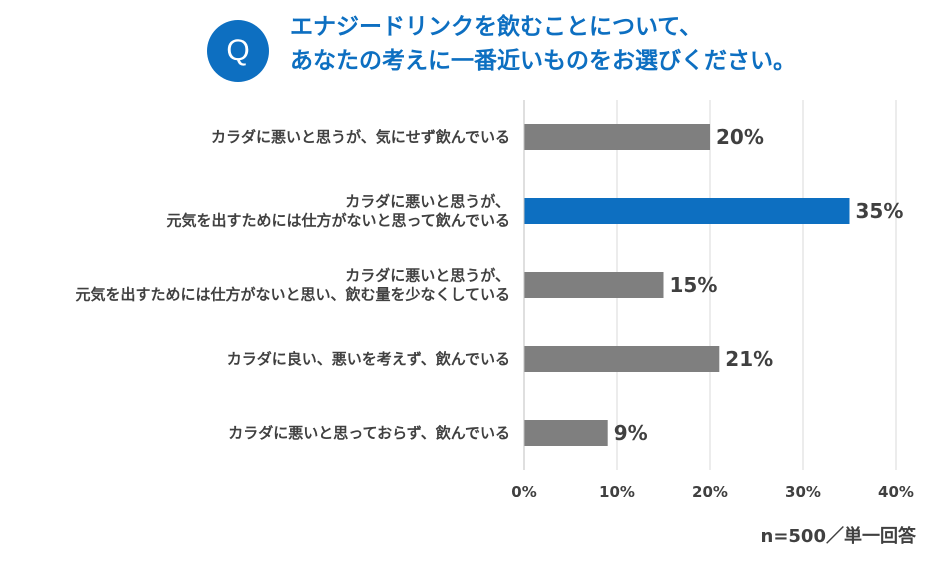  What do you see at coordinates (749, 359) in the screenshot?
I see `value-label-3: 21%` at bounding box center [749, 359].